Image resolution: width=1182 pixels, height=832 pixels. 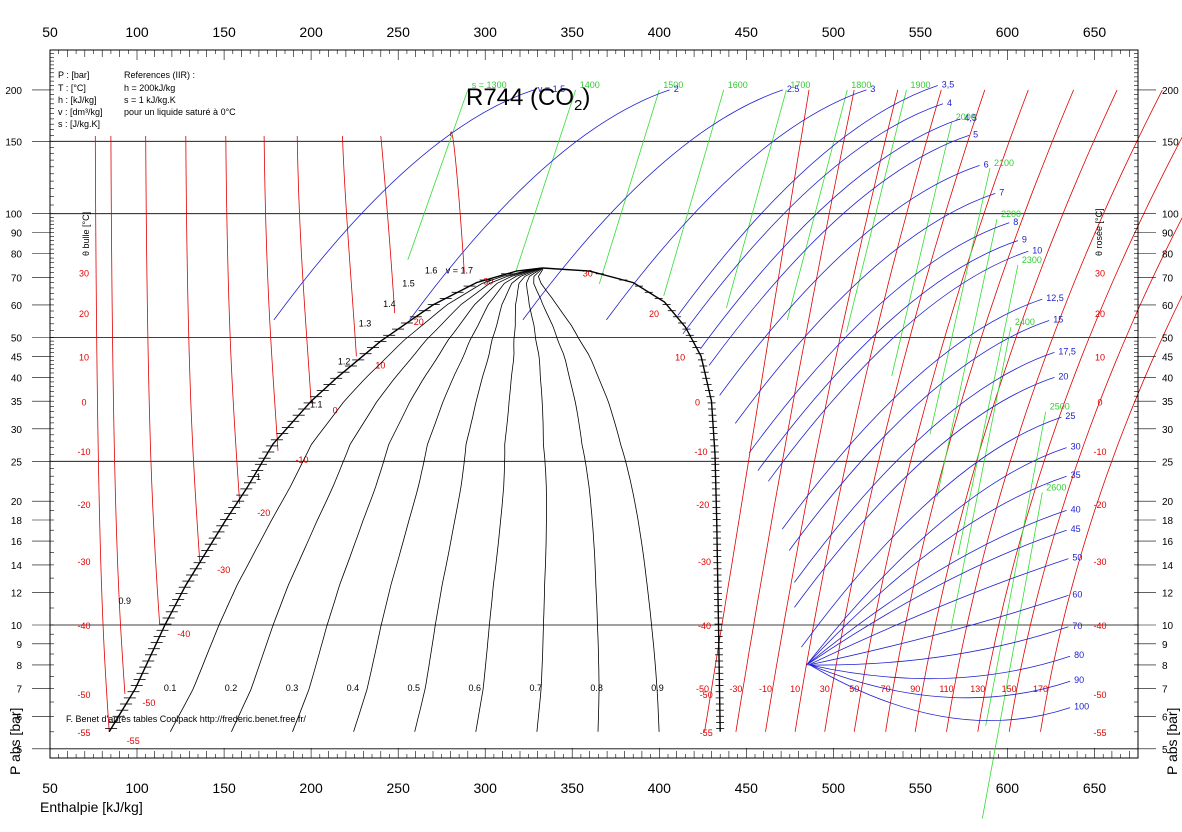 What do you see at coordinates (702, 689) in the screenshot?
I see `isotherm-bottom-label: -50` at bounding box center [702, 689].